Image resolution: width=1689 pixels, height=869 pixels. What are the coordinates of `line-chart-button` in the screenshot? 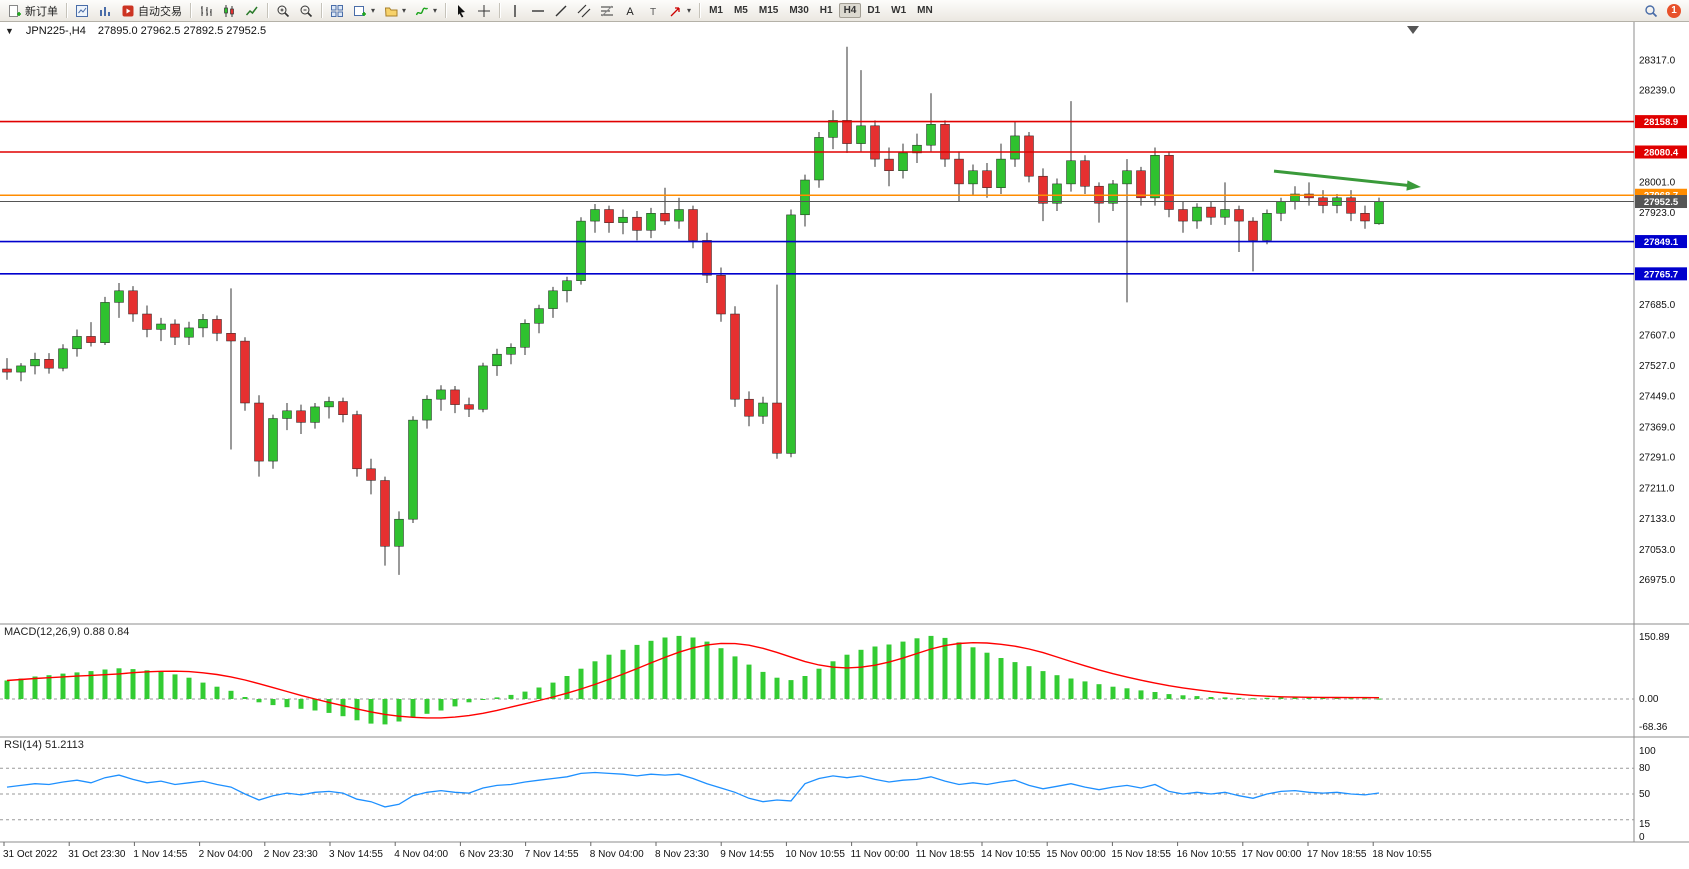 It's located at (252, 11).